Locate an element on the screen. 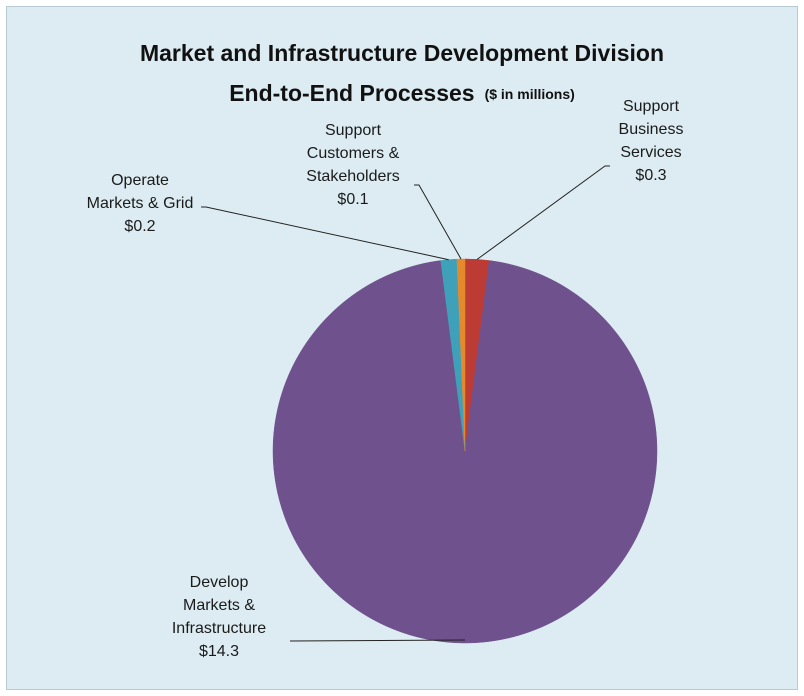 This screenshot has width=804, height=696. data-label-line: Markets & is located at coordinates (219, 605).